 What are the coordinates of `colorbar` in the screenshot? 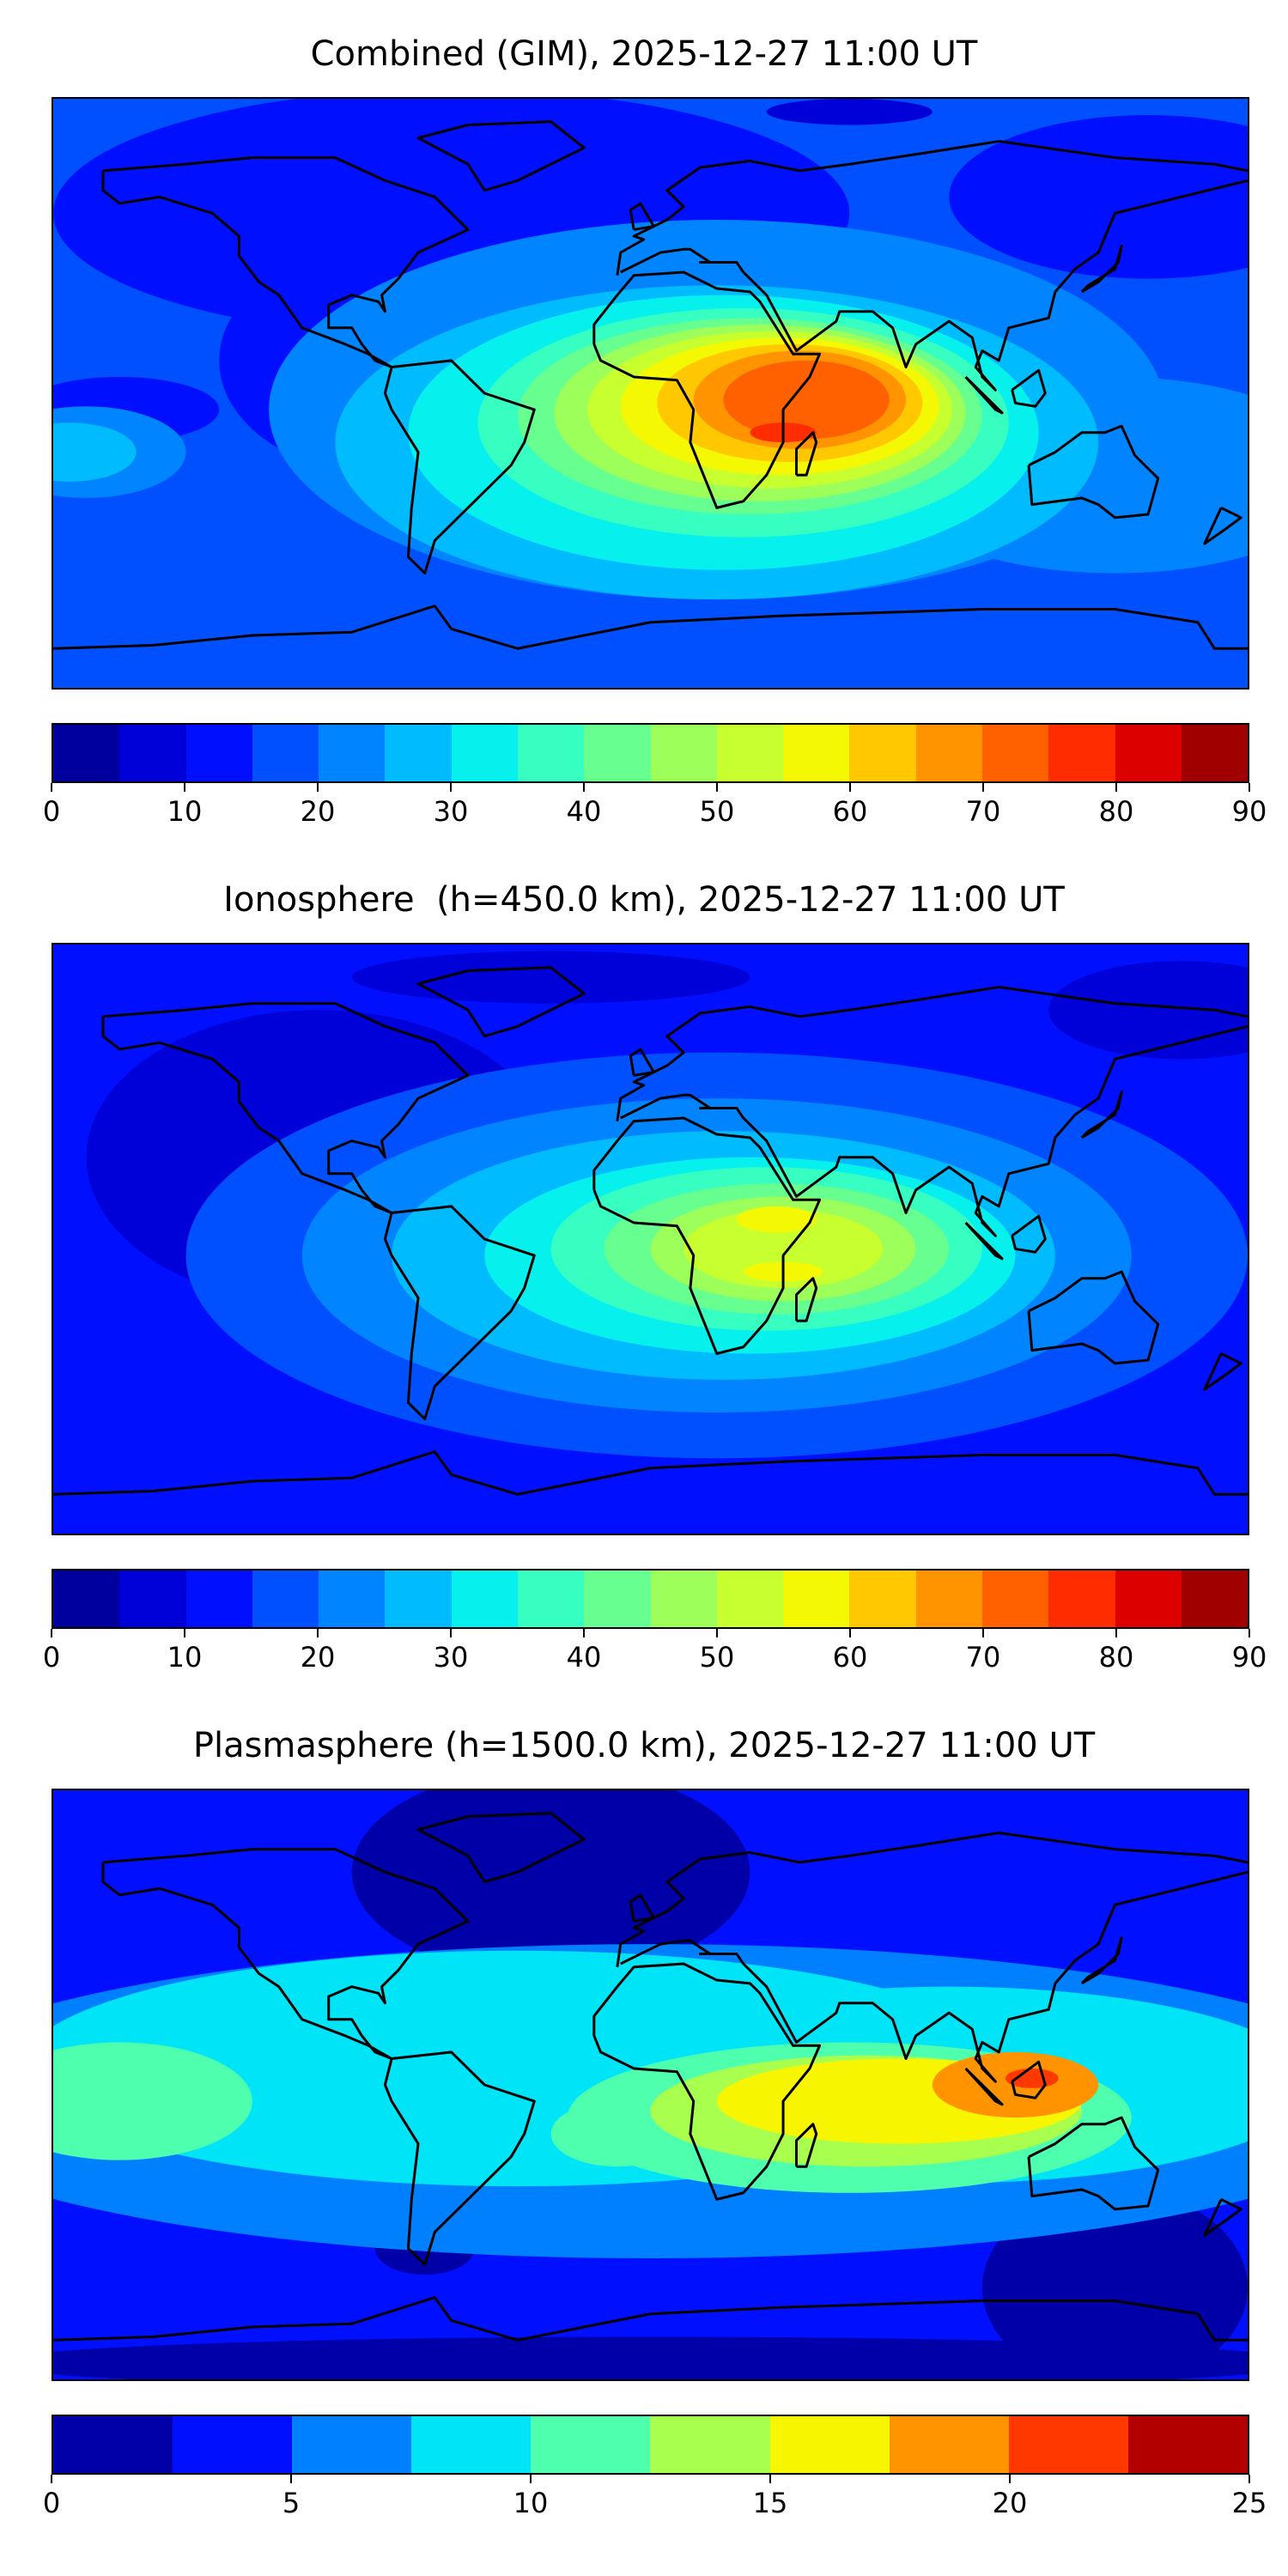 It's located at (651, 753).